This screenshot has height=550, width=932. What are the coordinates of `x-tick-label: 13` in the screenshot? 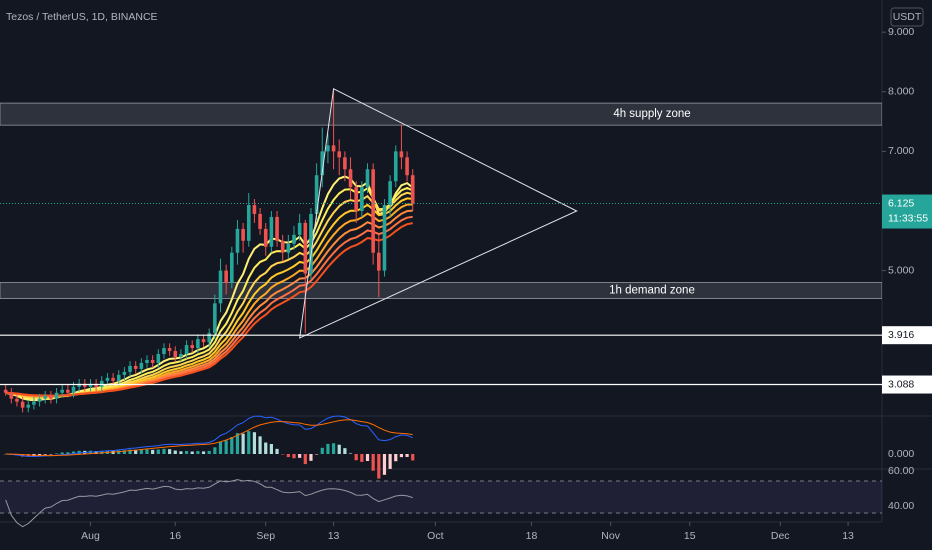 It's located at (848, 536).